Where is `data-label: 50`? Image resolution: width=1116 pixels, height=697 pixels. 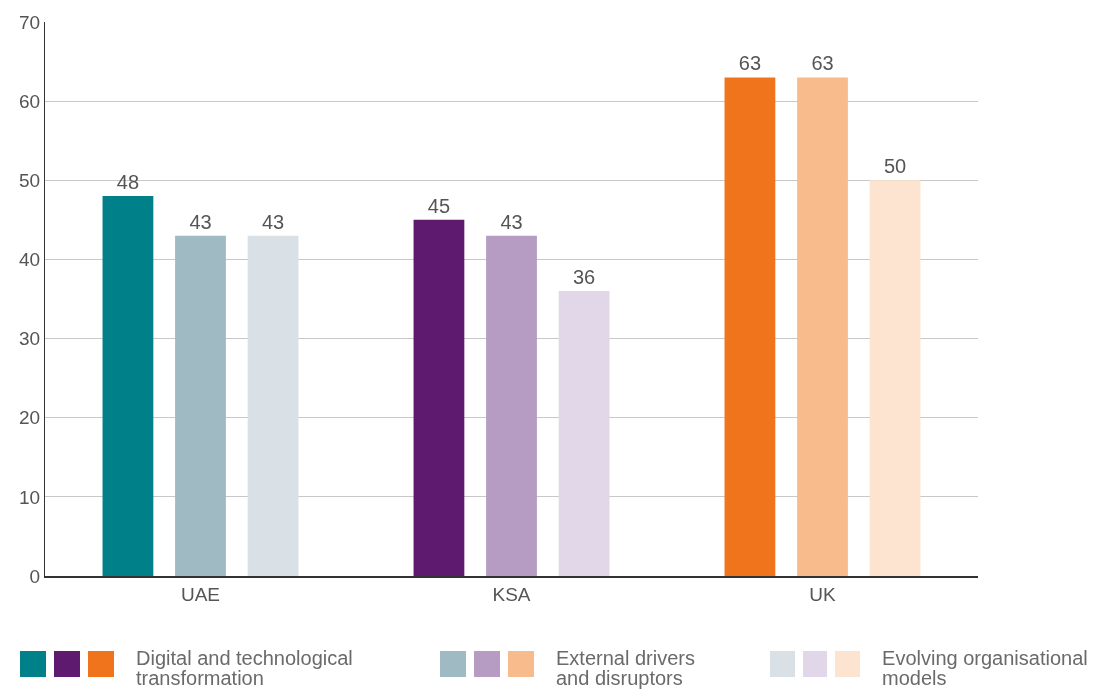 data-label: 50 is located at coordinates (895, 166).